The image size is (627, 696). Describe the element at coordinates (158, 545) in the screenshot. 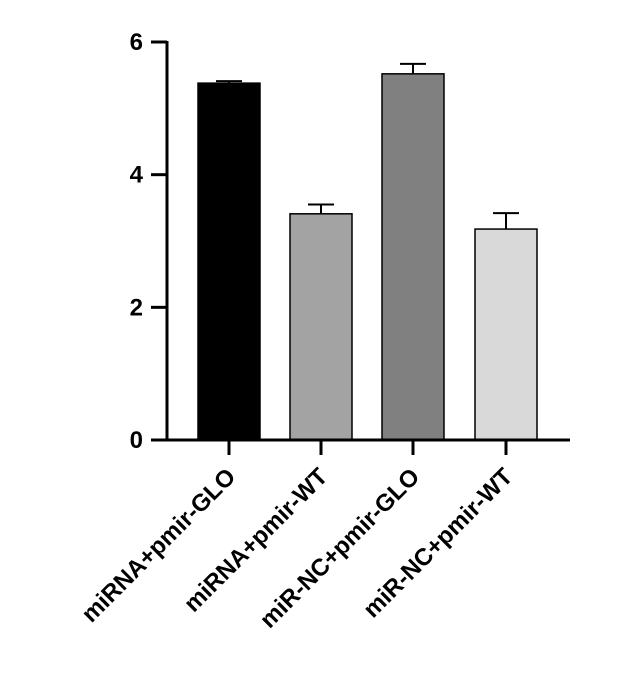

I see `x-category-label-1: miRNA+pmir-GLO` at that location.